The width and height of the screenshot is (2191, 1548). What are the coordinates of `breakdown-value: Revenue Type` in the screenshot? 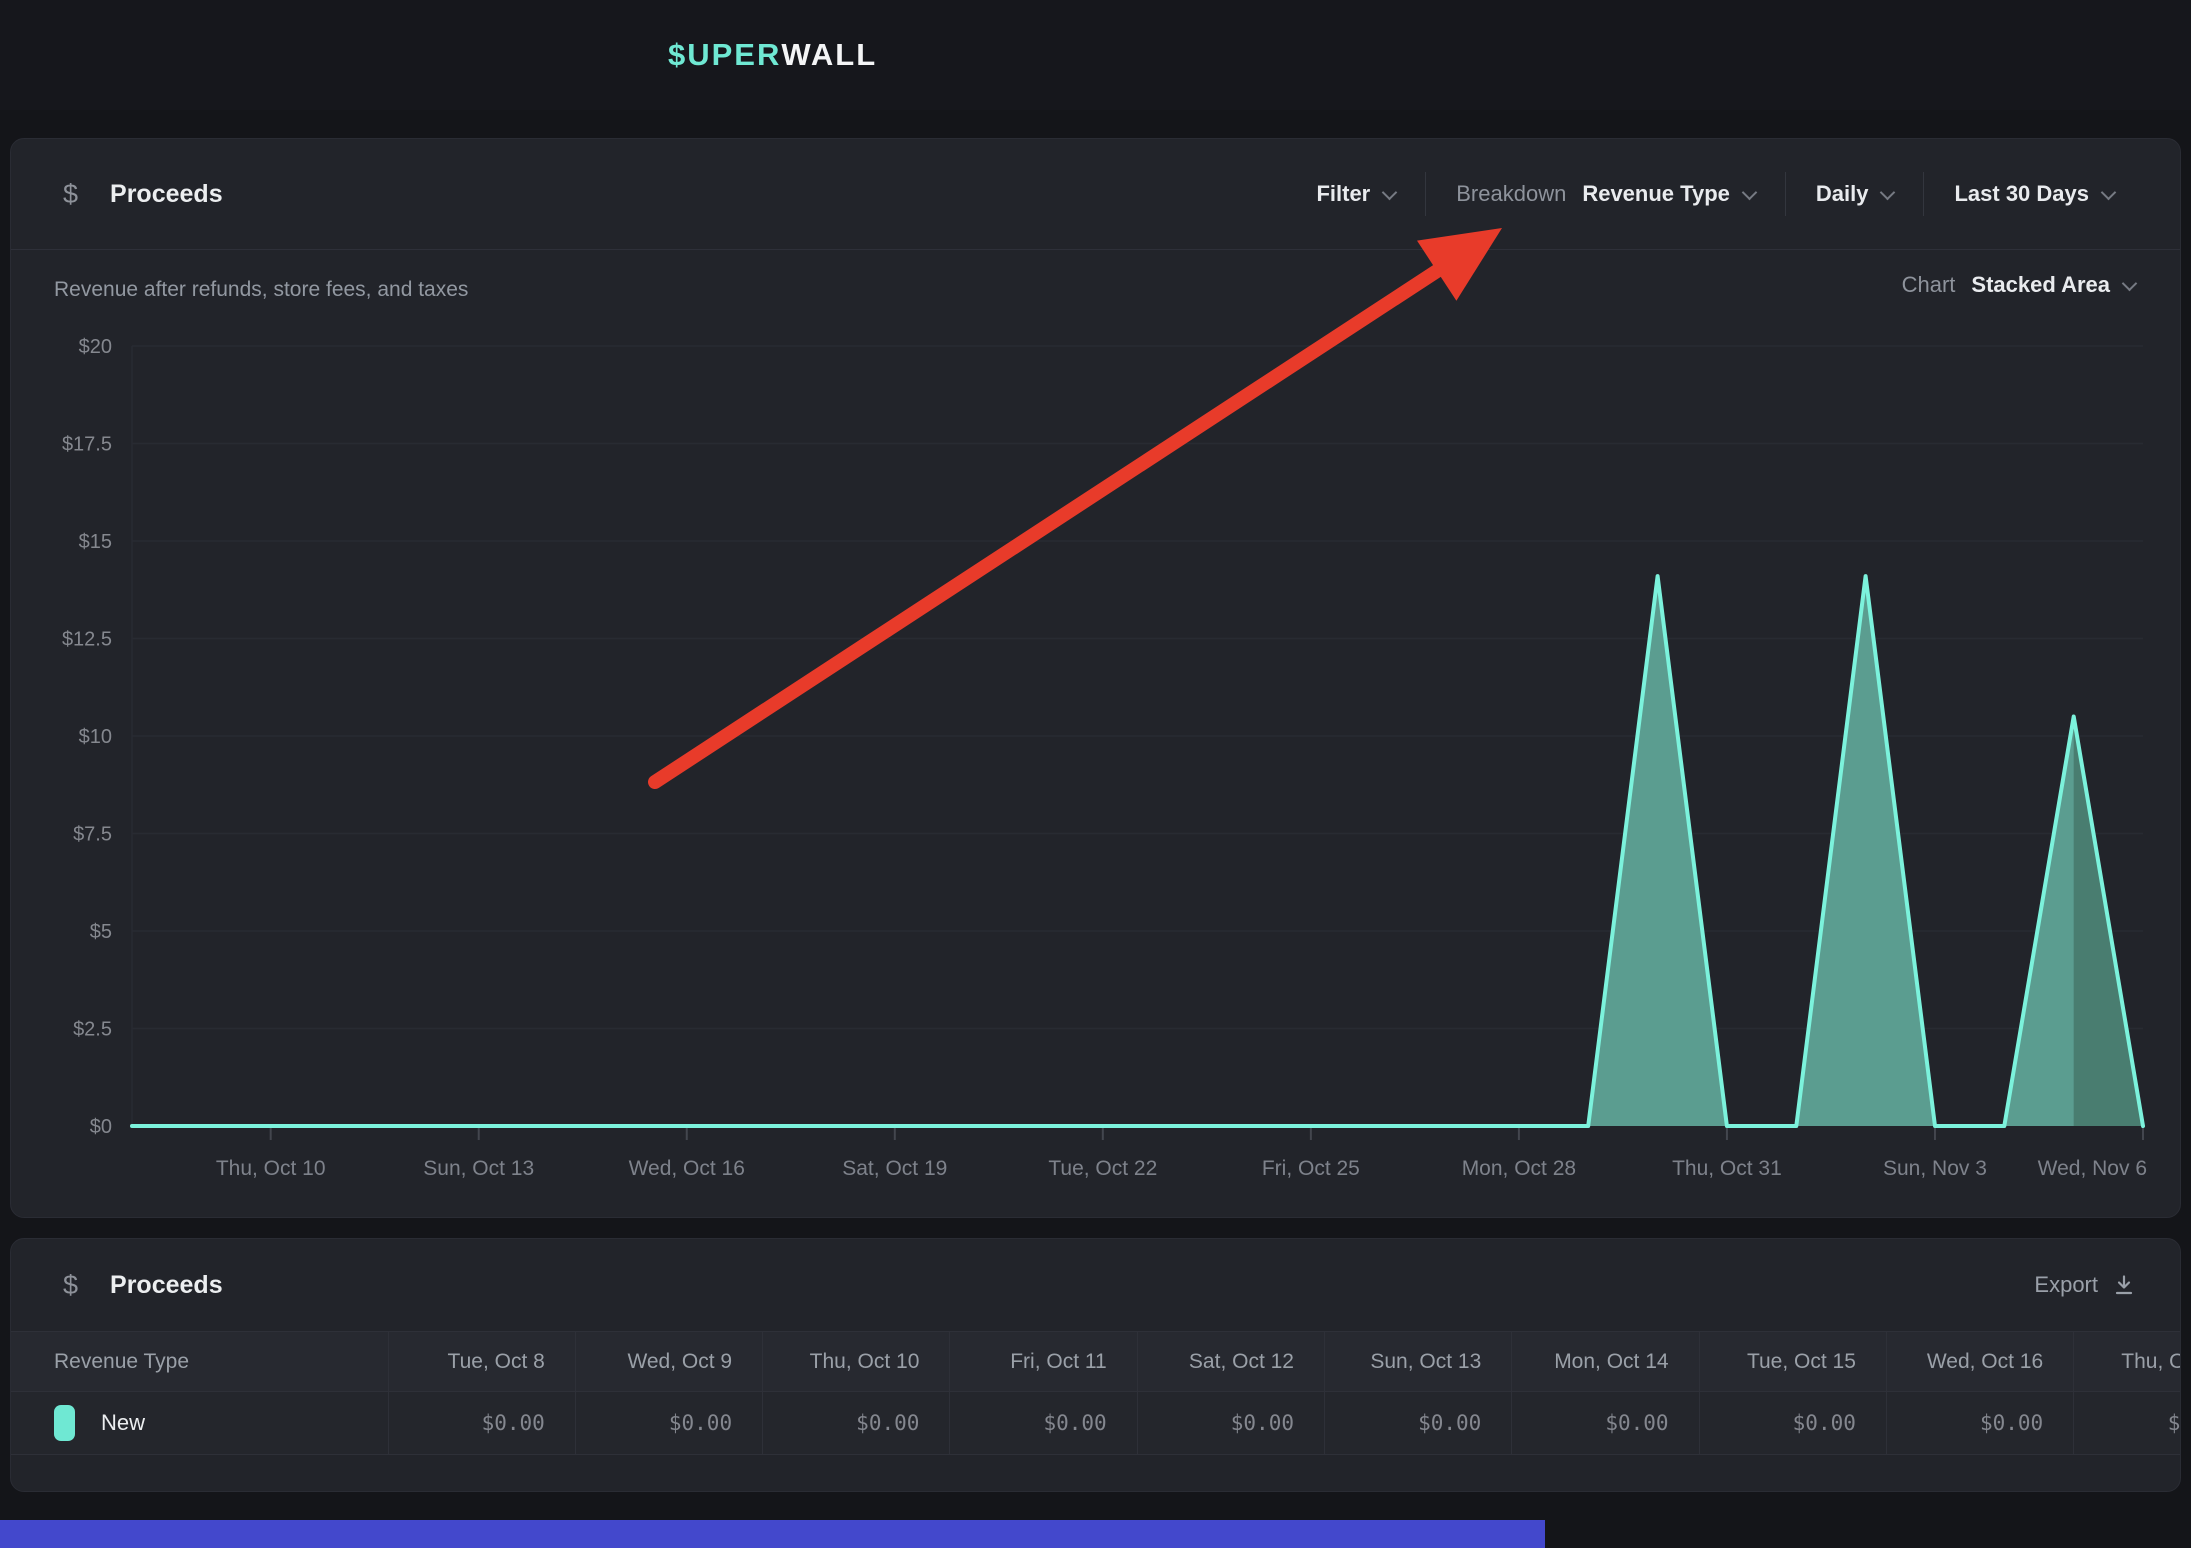 It's located at (1656, 193).